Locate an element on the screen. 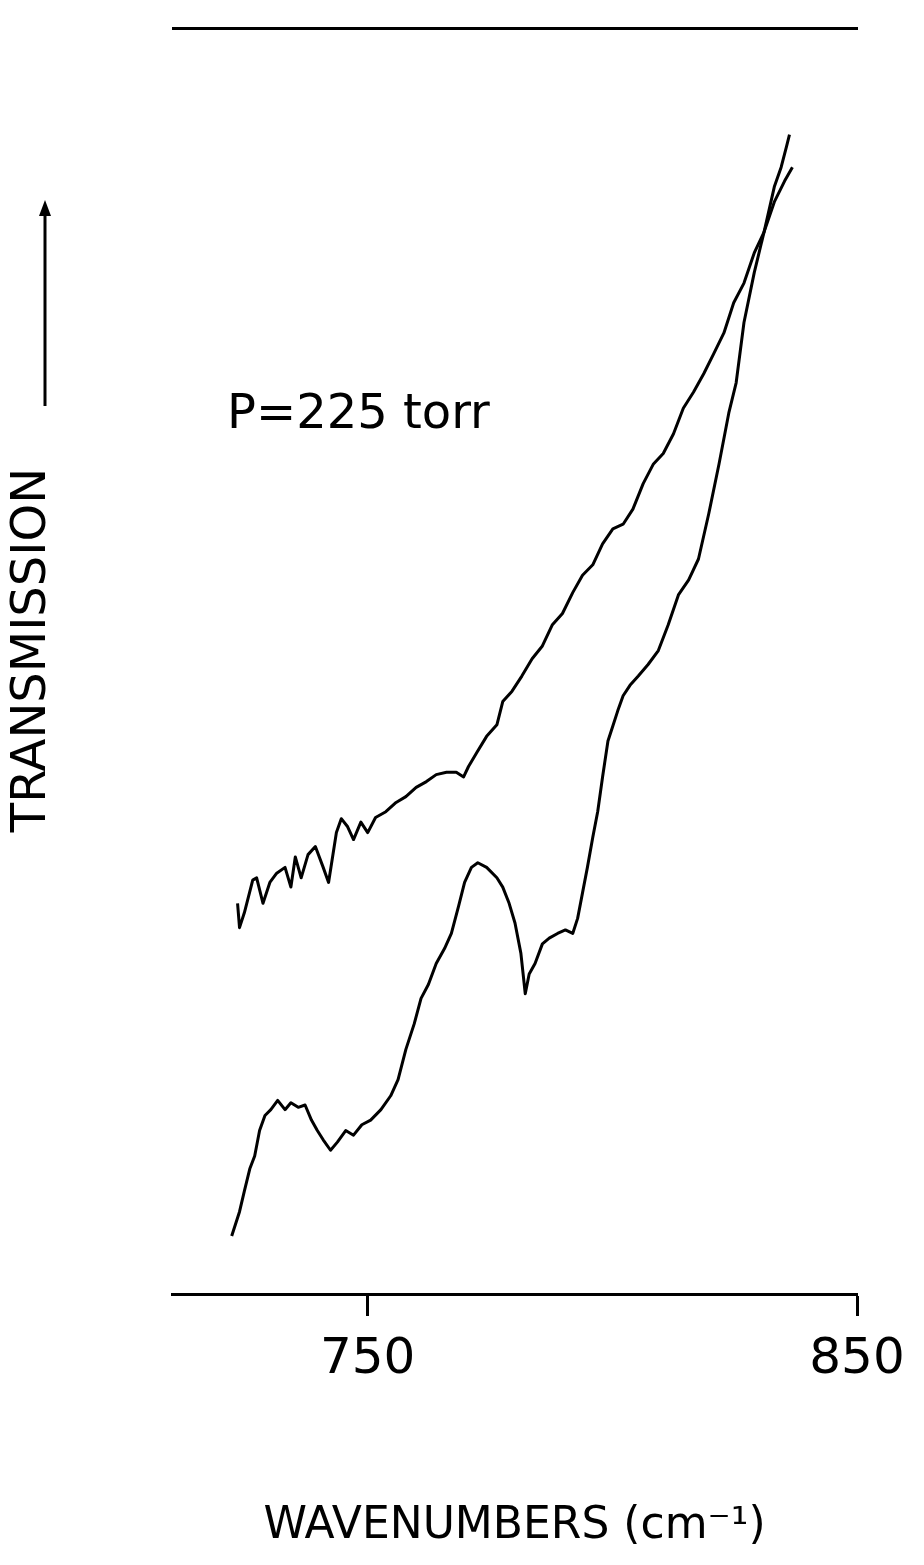  x-axis-title: WAVENUMBERS (cm⁻¹) is located at coordinates (514, 1523).